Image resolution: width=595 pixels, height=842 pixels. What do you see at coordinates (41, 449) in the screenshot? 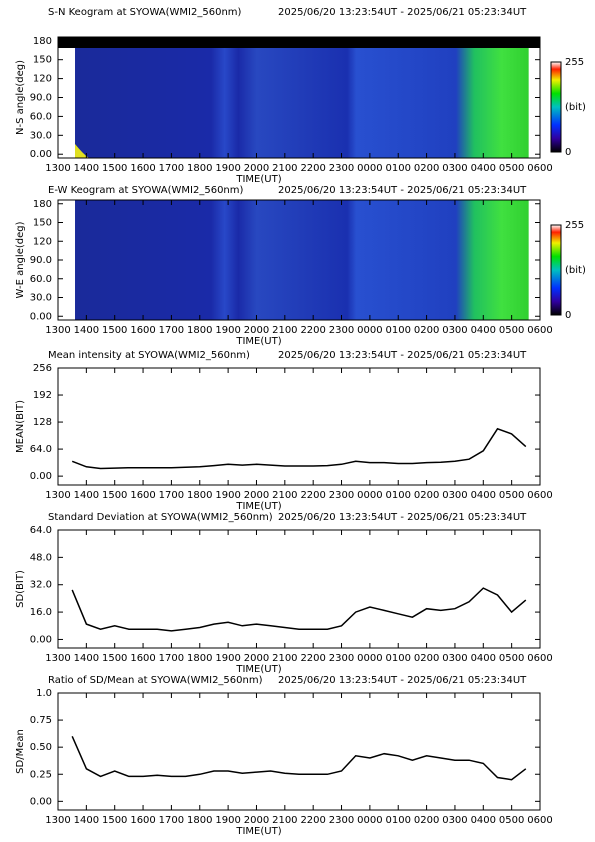
I see `y-tick-label: 64.0` at bounding box center [41, 449].